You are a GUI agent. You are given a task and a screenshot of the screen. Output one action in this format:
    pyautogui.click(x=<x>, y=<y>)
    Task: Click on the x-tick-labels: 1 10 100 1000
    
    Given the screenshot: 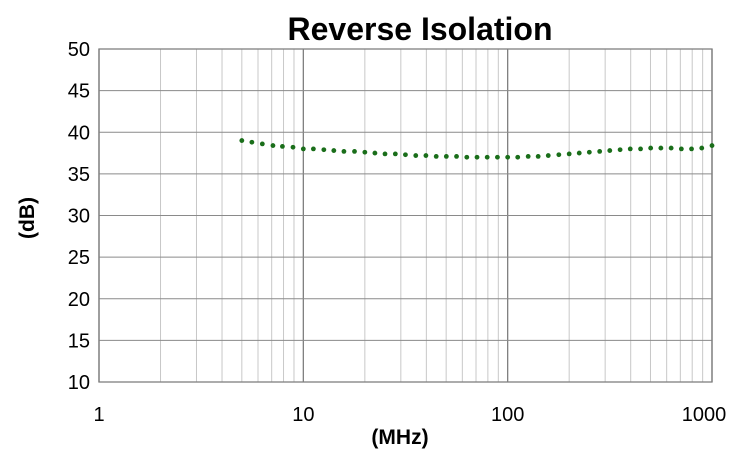 What is the action you would take?
    pyautogui.click(x=409, y=415)
    